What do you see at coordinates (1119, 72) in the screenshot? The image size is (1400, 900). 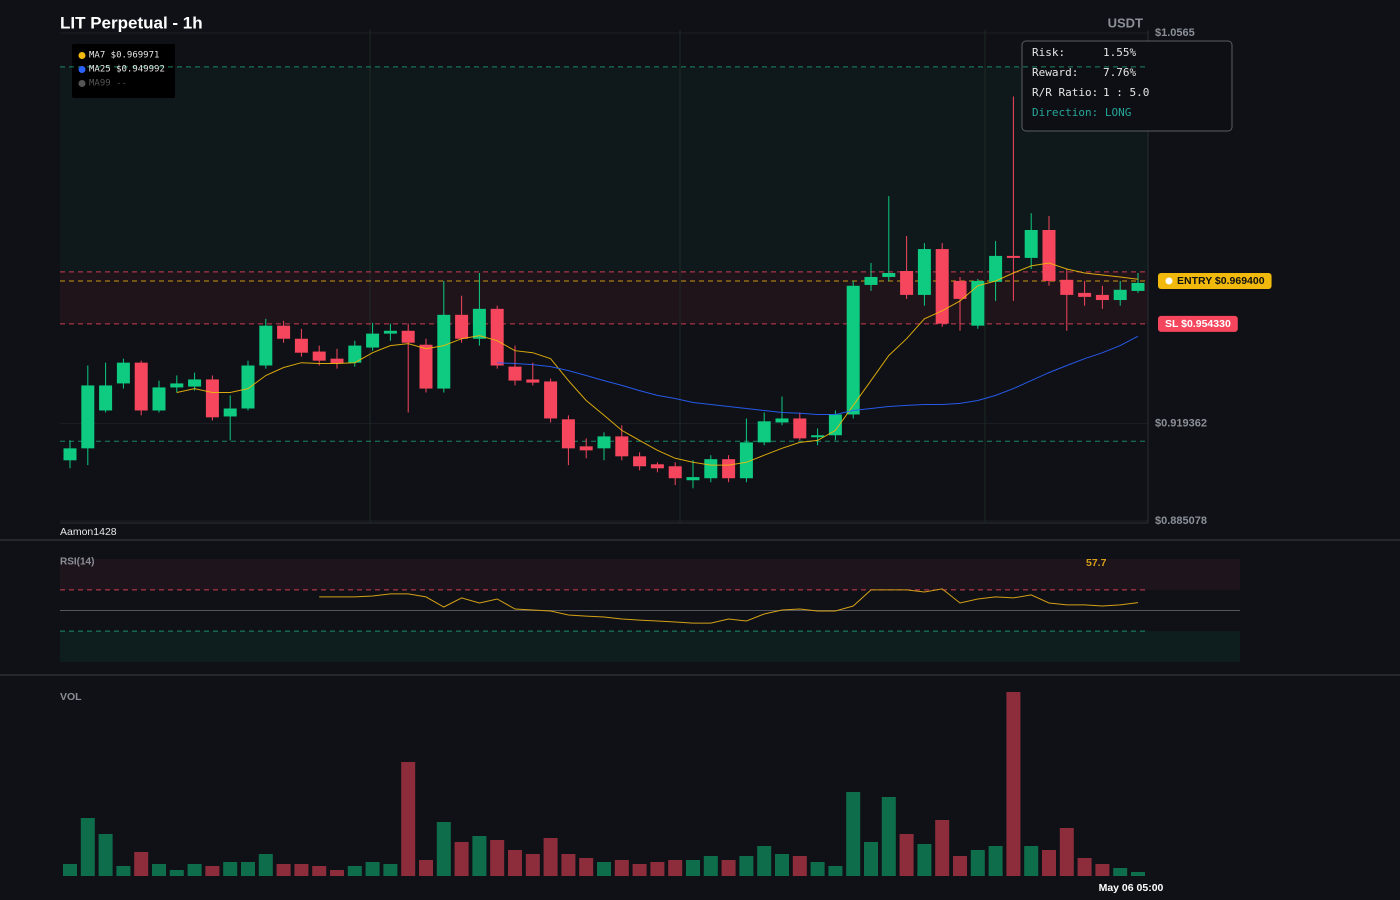 I see `risk-value: 7.76%` at bounding box center [1119, 72].